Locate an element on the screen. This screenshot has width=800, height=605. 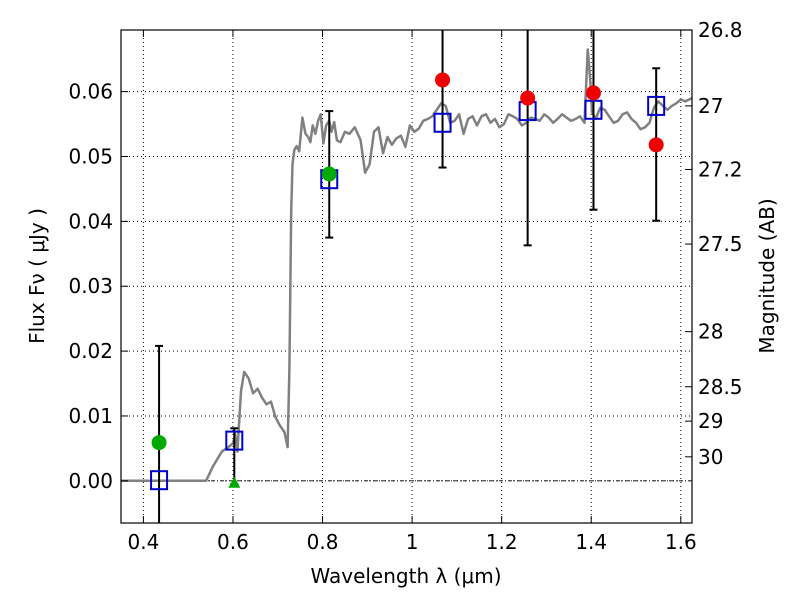
y-tick-label: 0.01 is located at coordinates (90, 416).